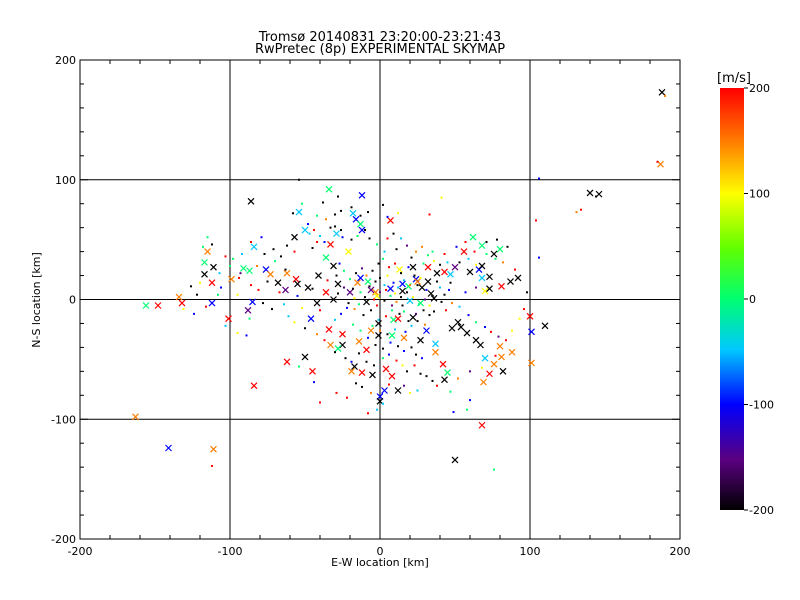 The width and height of the screenshot is (800, 600). Describe the element at coordinates (732, 299) in the screenshot. I see `colorbar` at that location.